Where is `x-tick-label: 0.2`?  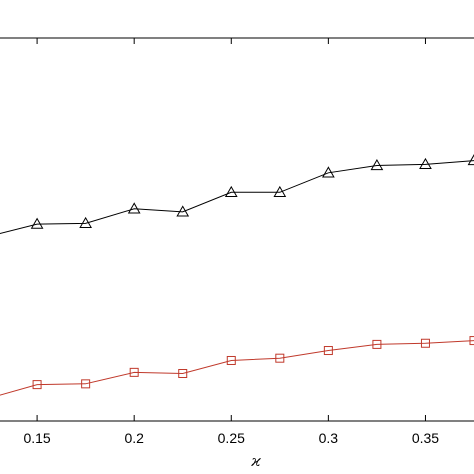 x-tick-label: 0.2 is located at coordinates (134, 438).